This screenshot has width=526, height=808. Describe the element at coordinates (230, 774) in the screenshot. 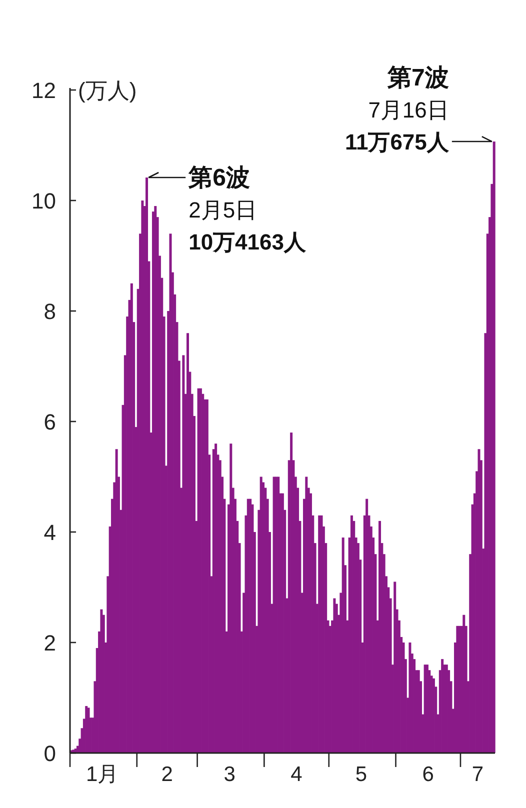

I see `x-tick-label: 3` at that location.